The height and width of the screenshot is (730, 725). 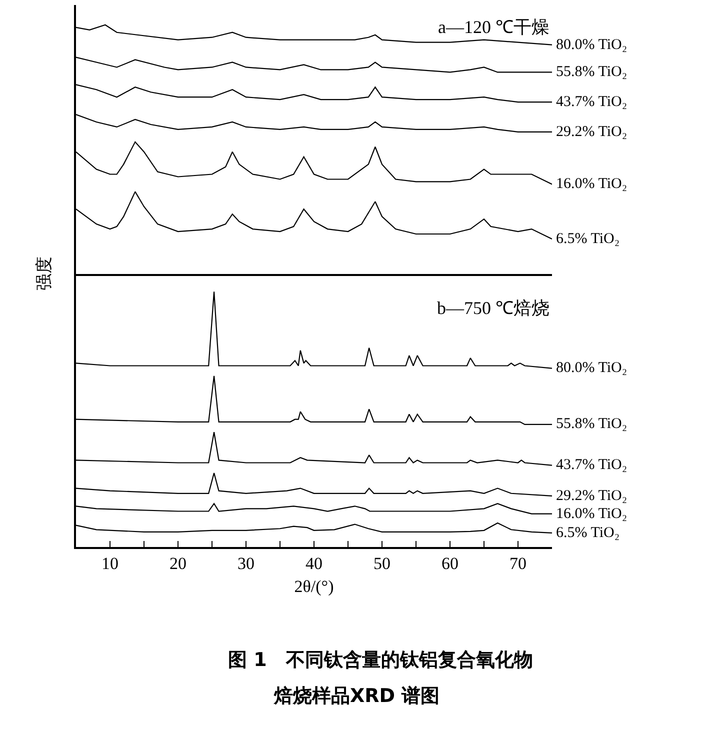 What do you see at coordinates (178, 564) in the screenshot?
I see `x-tick-label: 20` at bounding box center [178, 564].